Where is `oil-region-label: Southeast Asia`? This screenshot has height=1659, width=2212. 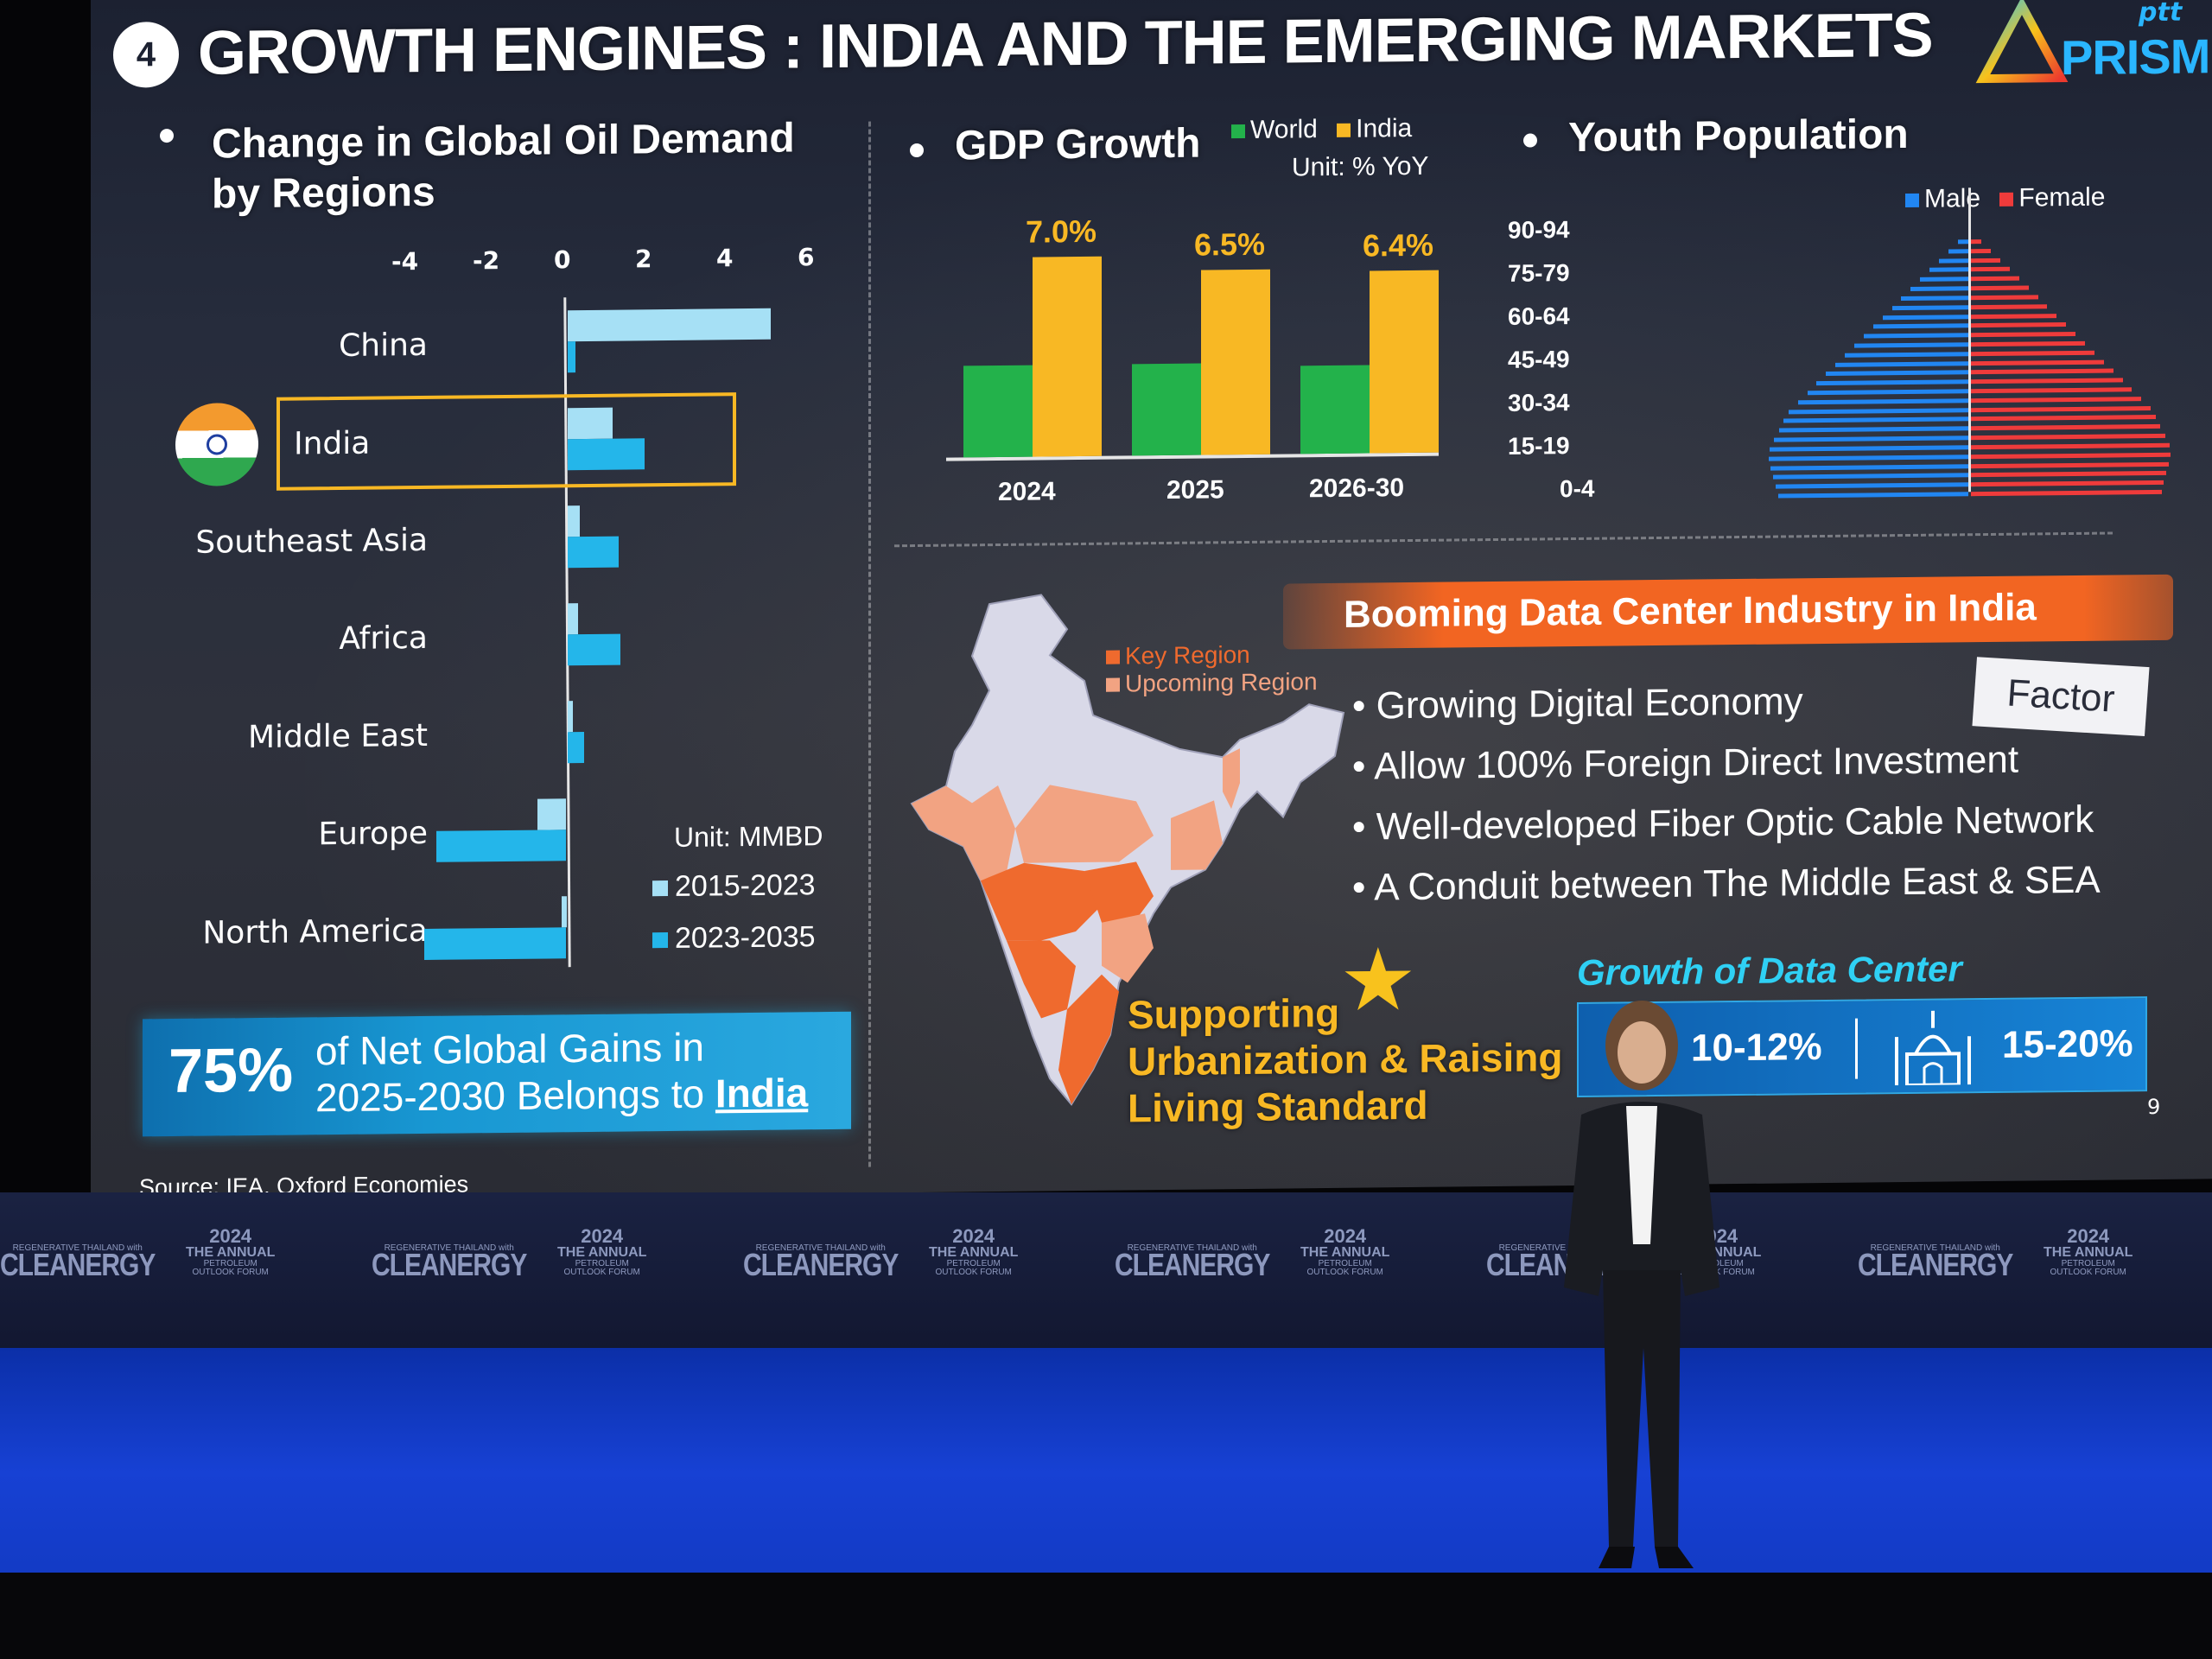
oil-region-label: Southeast Asia is located at coordinates (311, 541).